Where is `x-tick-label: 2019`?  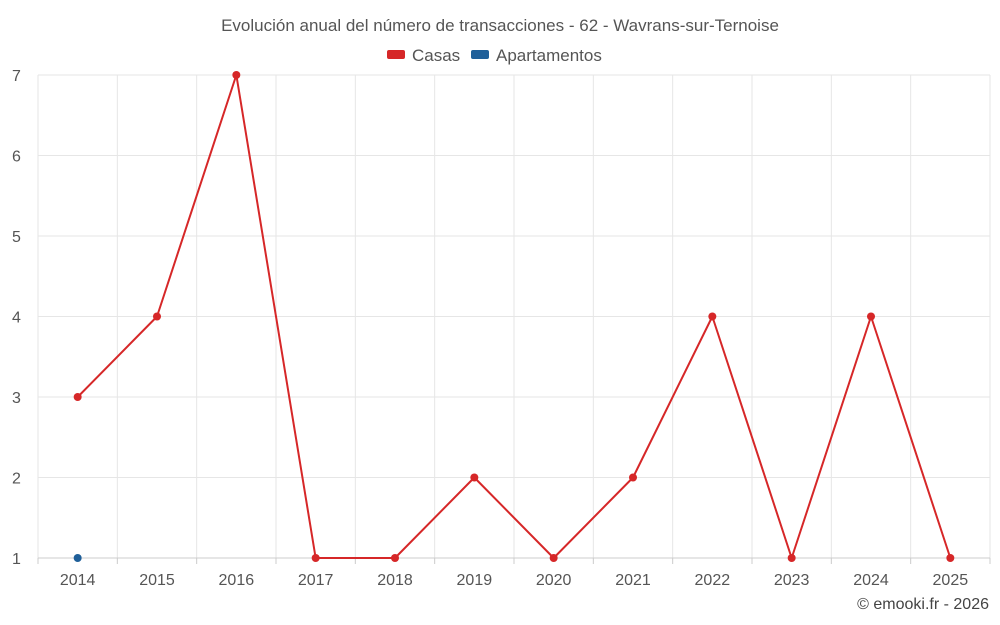 x-tick-label: 2019 is located at coordinates (475, 580).